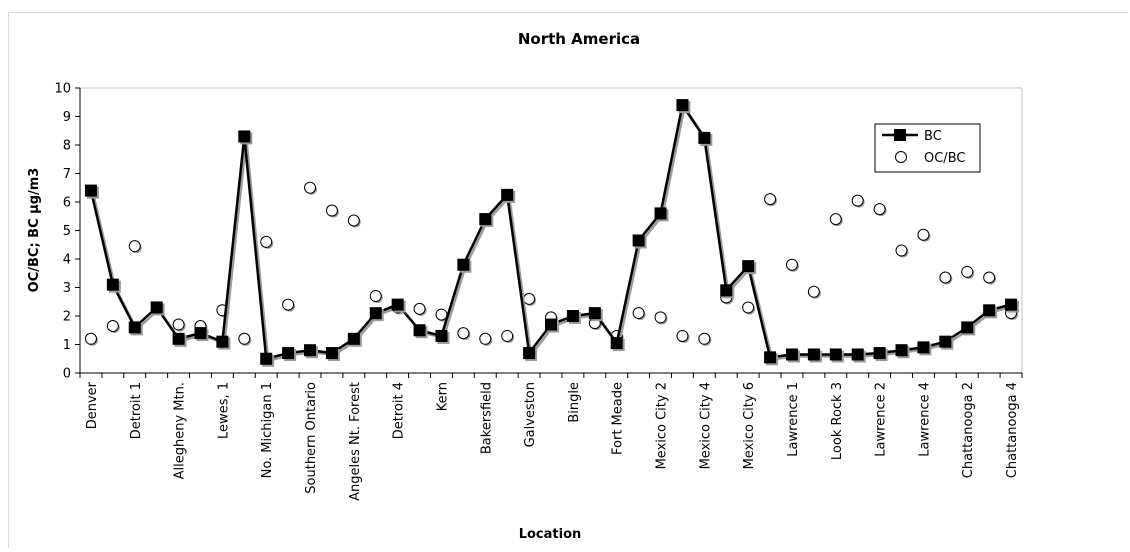 This screenshot has height=552, width=1130. I want to click on y-tick-label: 4, so click(67, 260).